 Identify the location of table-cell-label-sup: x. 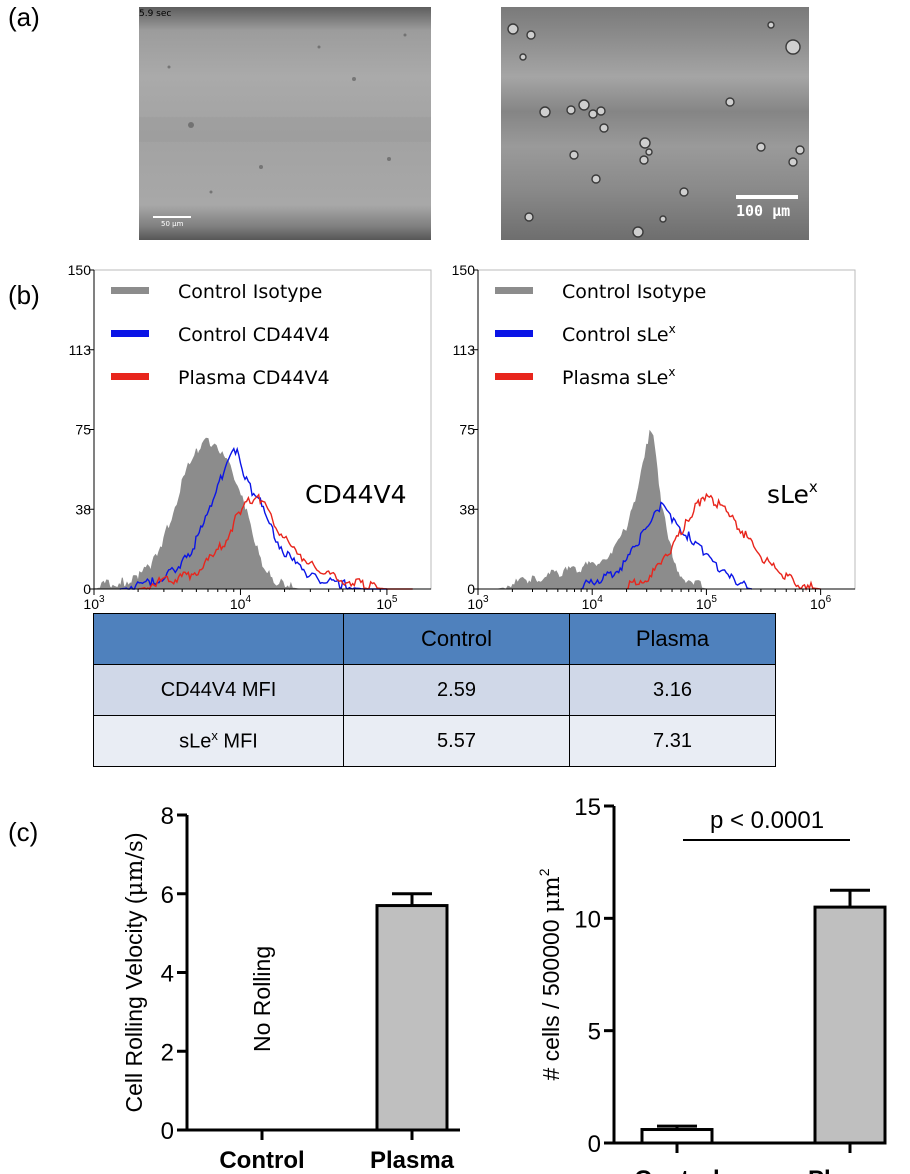
(214, 736).